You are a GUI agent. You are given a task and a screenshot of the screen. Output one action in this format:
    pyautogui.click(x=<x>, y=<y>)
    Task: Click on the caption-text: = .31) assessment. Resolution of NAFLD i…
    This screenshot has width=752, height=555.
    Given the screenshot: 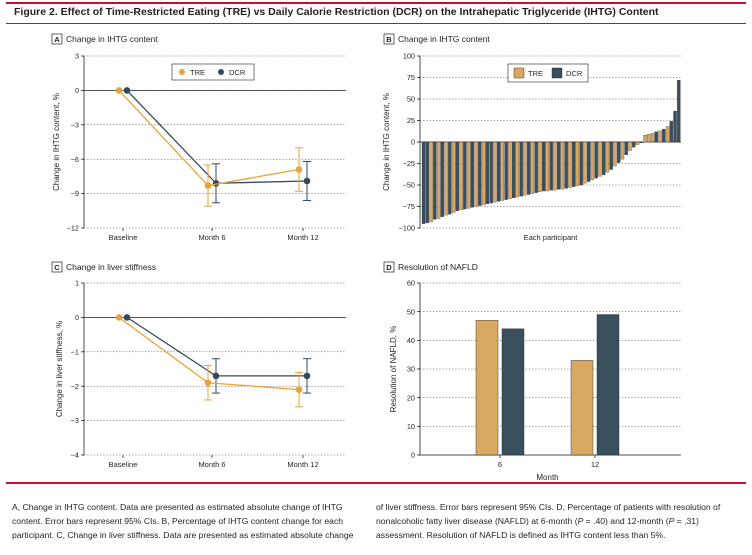 What is the action you would take?
    pyautogui.click(x=537, y=528)
    